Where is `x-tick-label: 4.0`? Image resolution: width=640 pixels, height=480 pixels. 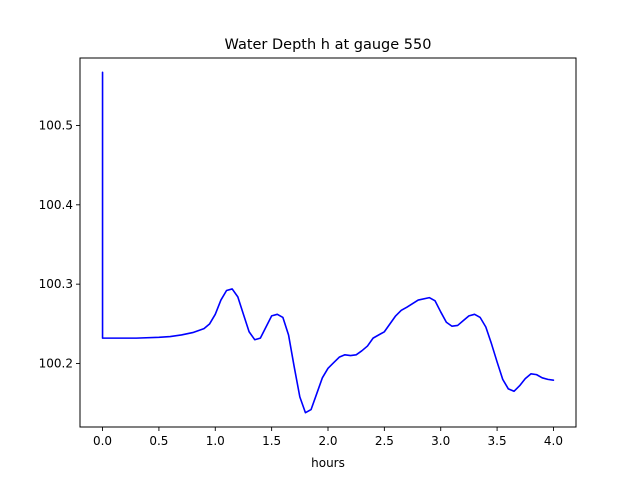
x-tick-label: 4.0 is located at coordinates (553, 441).